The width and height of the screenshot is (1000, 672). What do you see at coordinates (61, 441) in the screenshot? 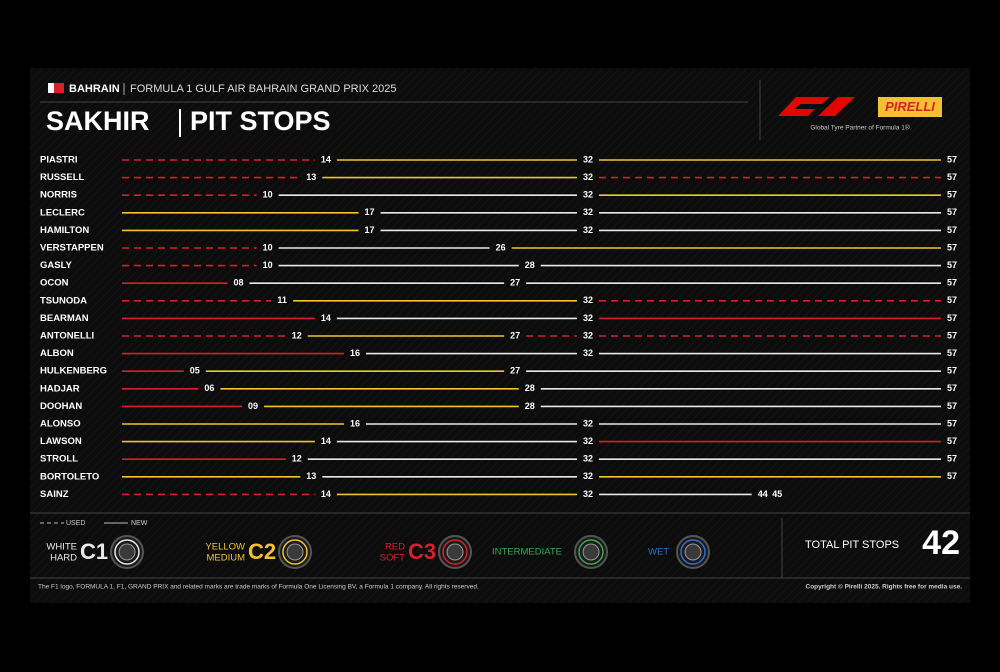
I see `driver-name: LAWSON` at bounding box center [61, 441].